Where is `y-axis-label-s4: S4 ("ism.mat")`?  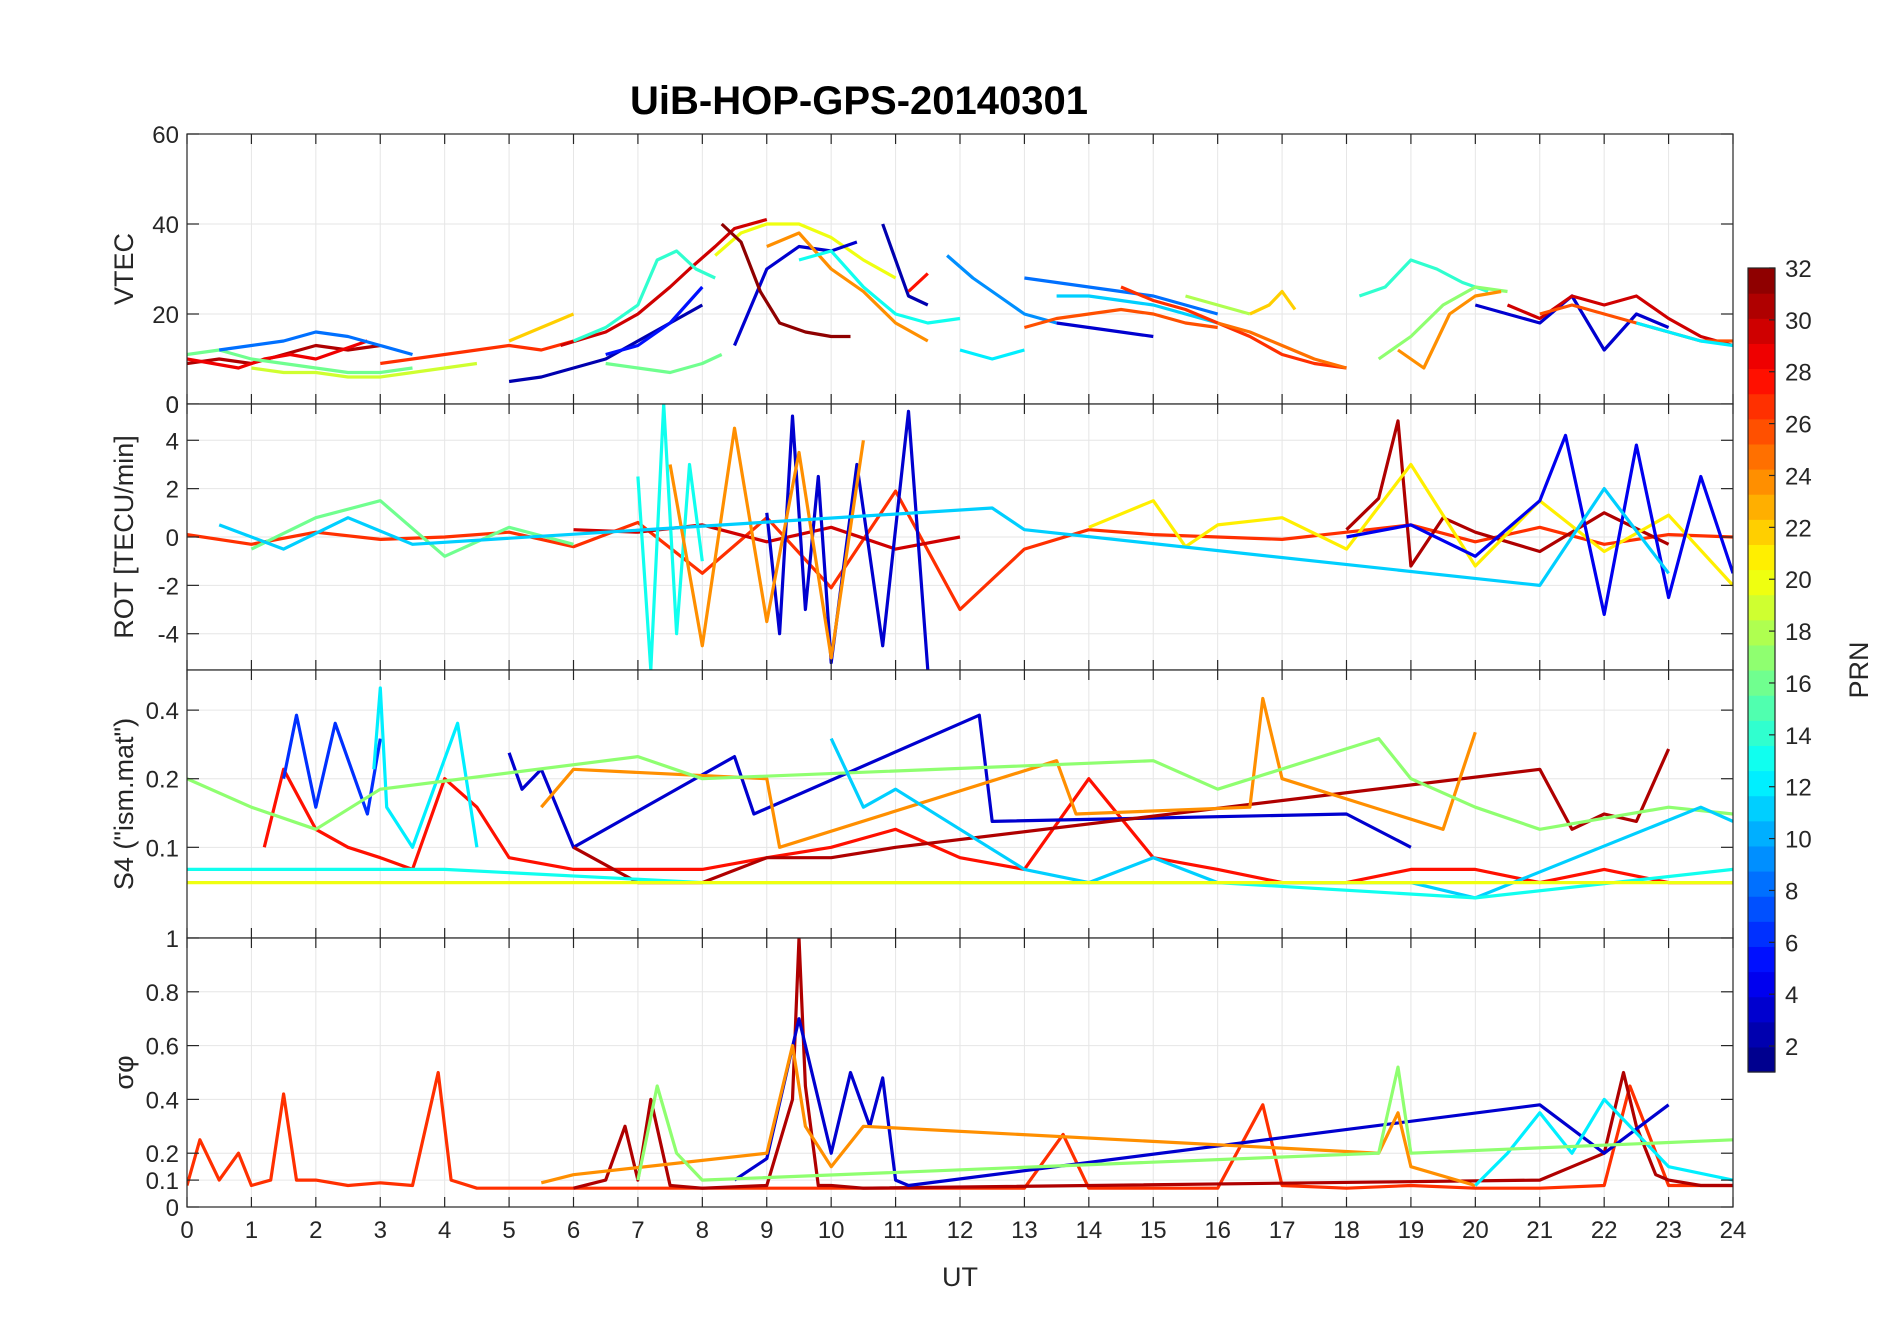
y-axis-label-s4: S4 ("ism.mat") is located at coordinates (124, 804).